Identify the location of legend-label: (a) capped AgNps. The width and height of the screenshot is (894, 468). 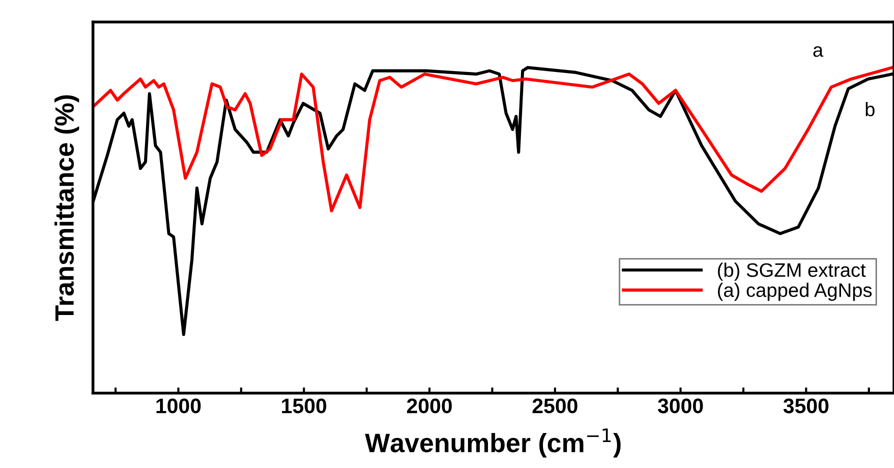
(795, 291).